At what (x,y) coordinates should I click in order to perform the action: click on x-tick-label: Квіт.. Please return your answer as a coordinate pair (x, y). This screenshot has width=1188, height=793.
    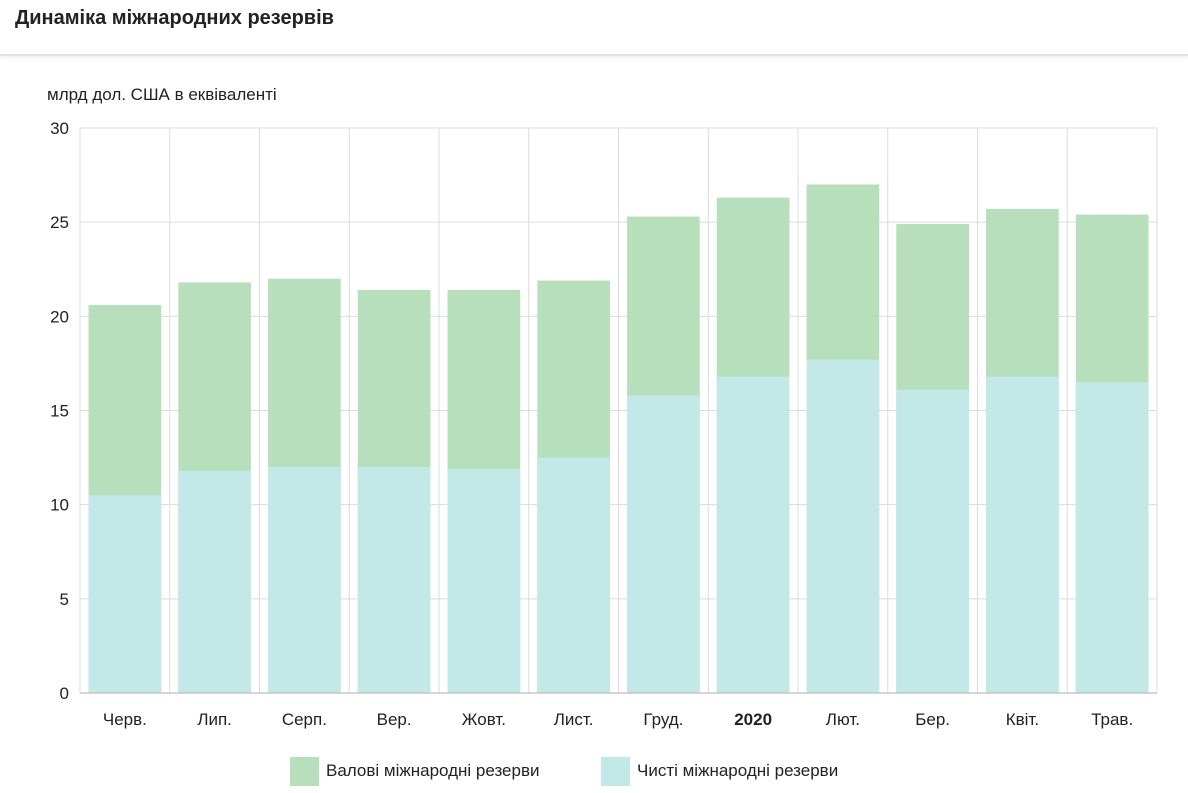
    Looking at the image, I should click on (1022, 719).